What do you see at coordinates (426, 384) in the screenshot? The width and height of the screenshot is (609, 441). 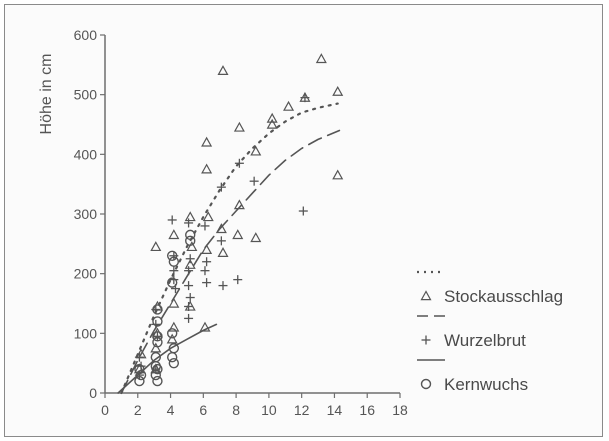 I see `legend-marker-circle` at bounding box center [426, 384].